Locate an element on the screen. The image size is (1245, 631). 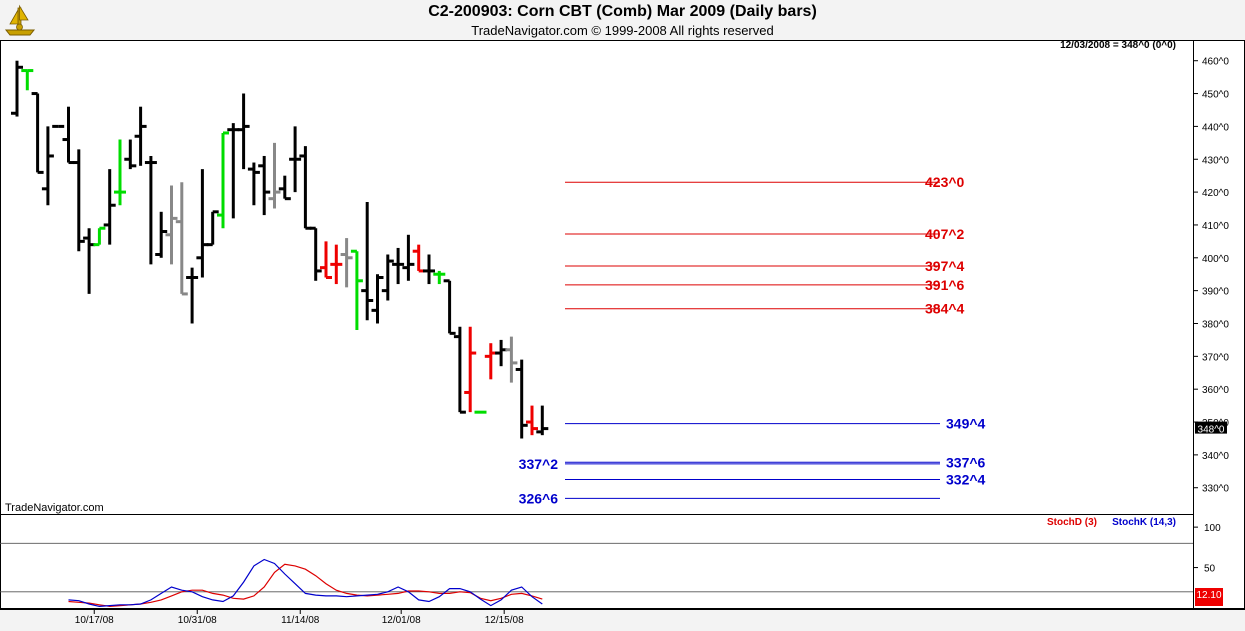
x-axis-strip is located at coordinates (622, 620).